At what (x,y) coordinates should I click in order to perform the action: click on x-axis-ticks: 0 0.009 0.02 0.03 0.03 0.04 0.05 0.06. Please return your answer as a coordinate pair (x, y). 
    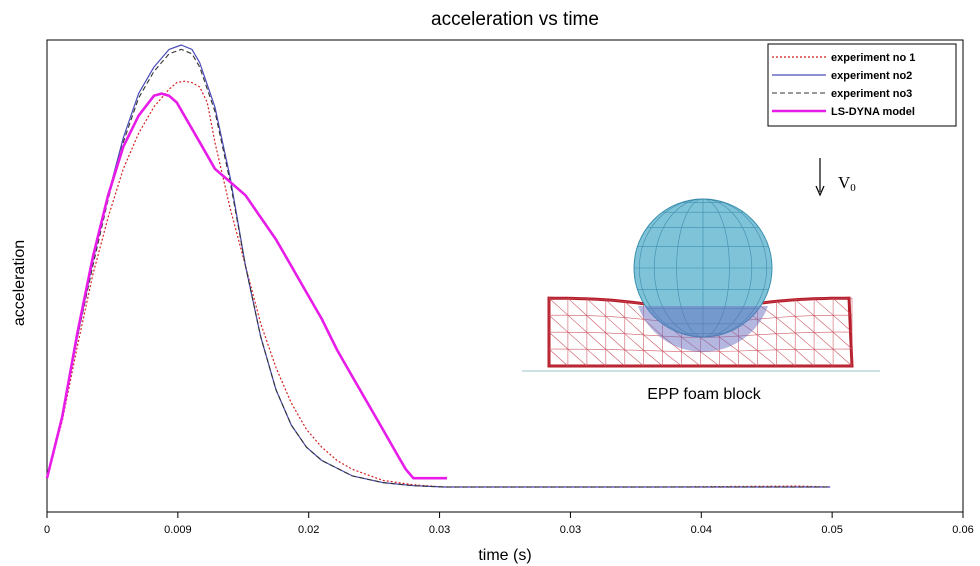
    Looking at the image, I should click on (509, 524).